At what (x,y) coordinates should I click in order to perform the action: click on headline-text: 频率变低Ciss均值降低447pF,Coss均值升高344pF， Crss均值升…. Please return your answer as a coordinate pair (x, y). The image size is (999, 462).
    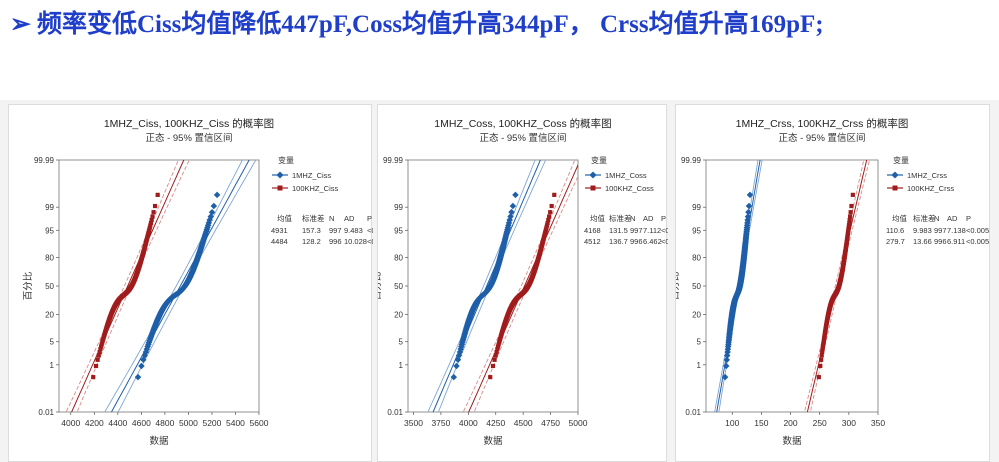
    Looking at the image, I should click on (430, 24).